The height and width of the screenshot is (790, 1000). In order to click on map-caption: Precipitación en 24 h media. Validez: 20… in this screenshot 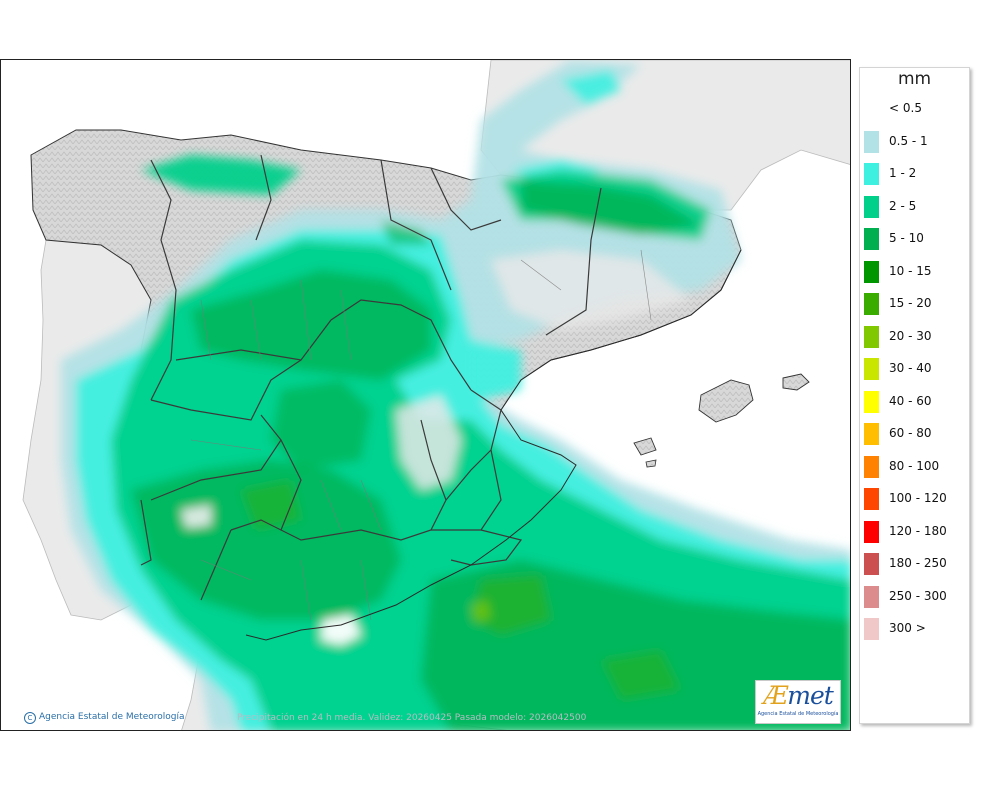, I will do `click(412, 718)`.